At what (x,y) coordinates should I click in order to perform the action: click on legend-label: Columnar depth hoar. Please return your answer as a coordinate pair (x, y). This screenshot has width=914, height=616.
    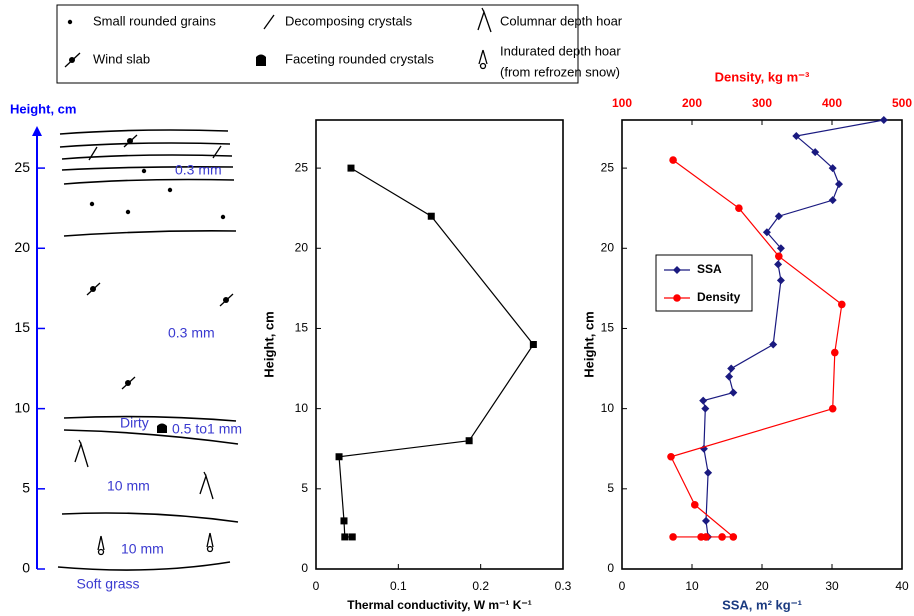
    Looking at the image, I should click on (561, 20).